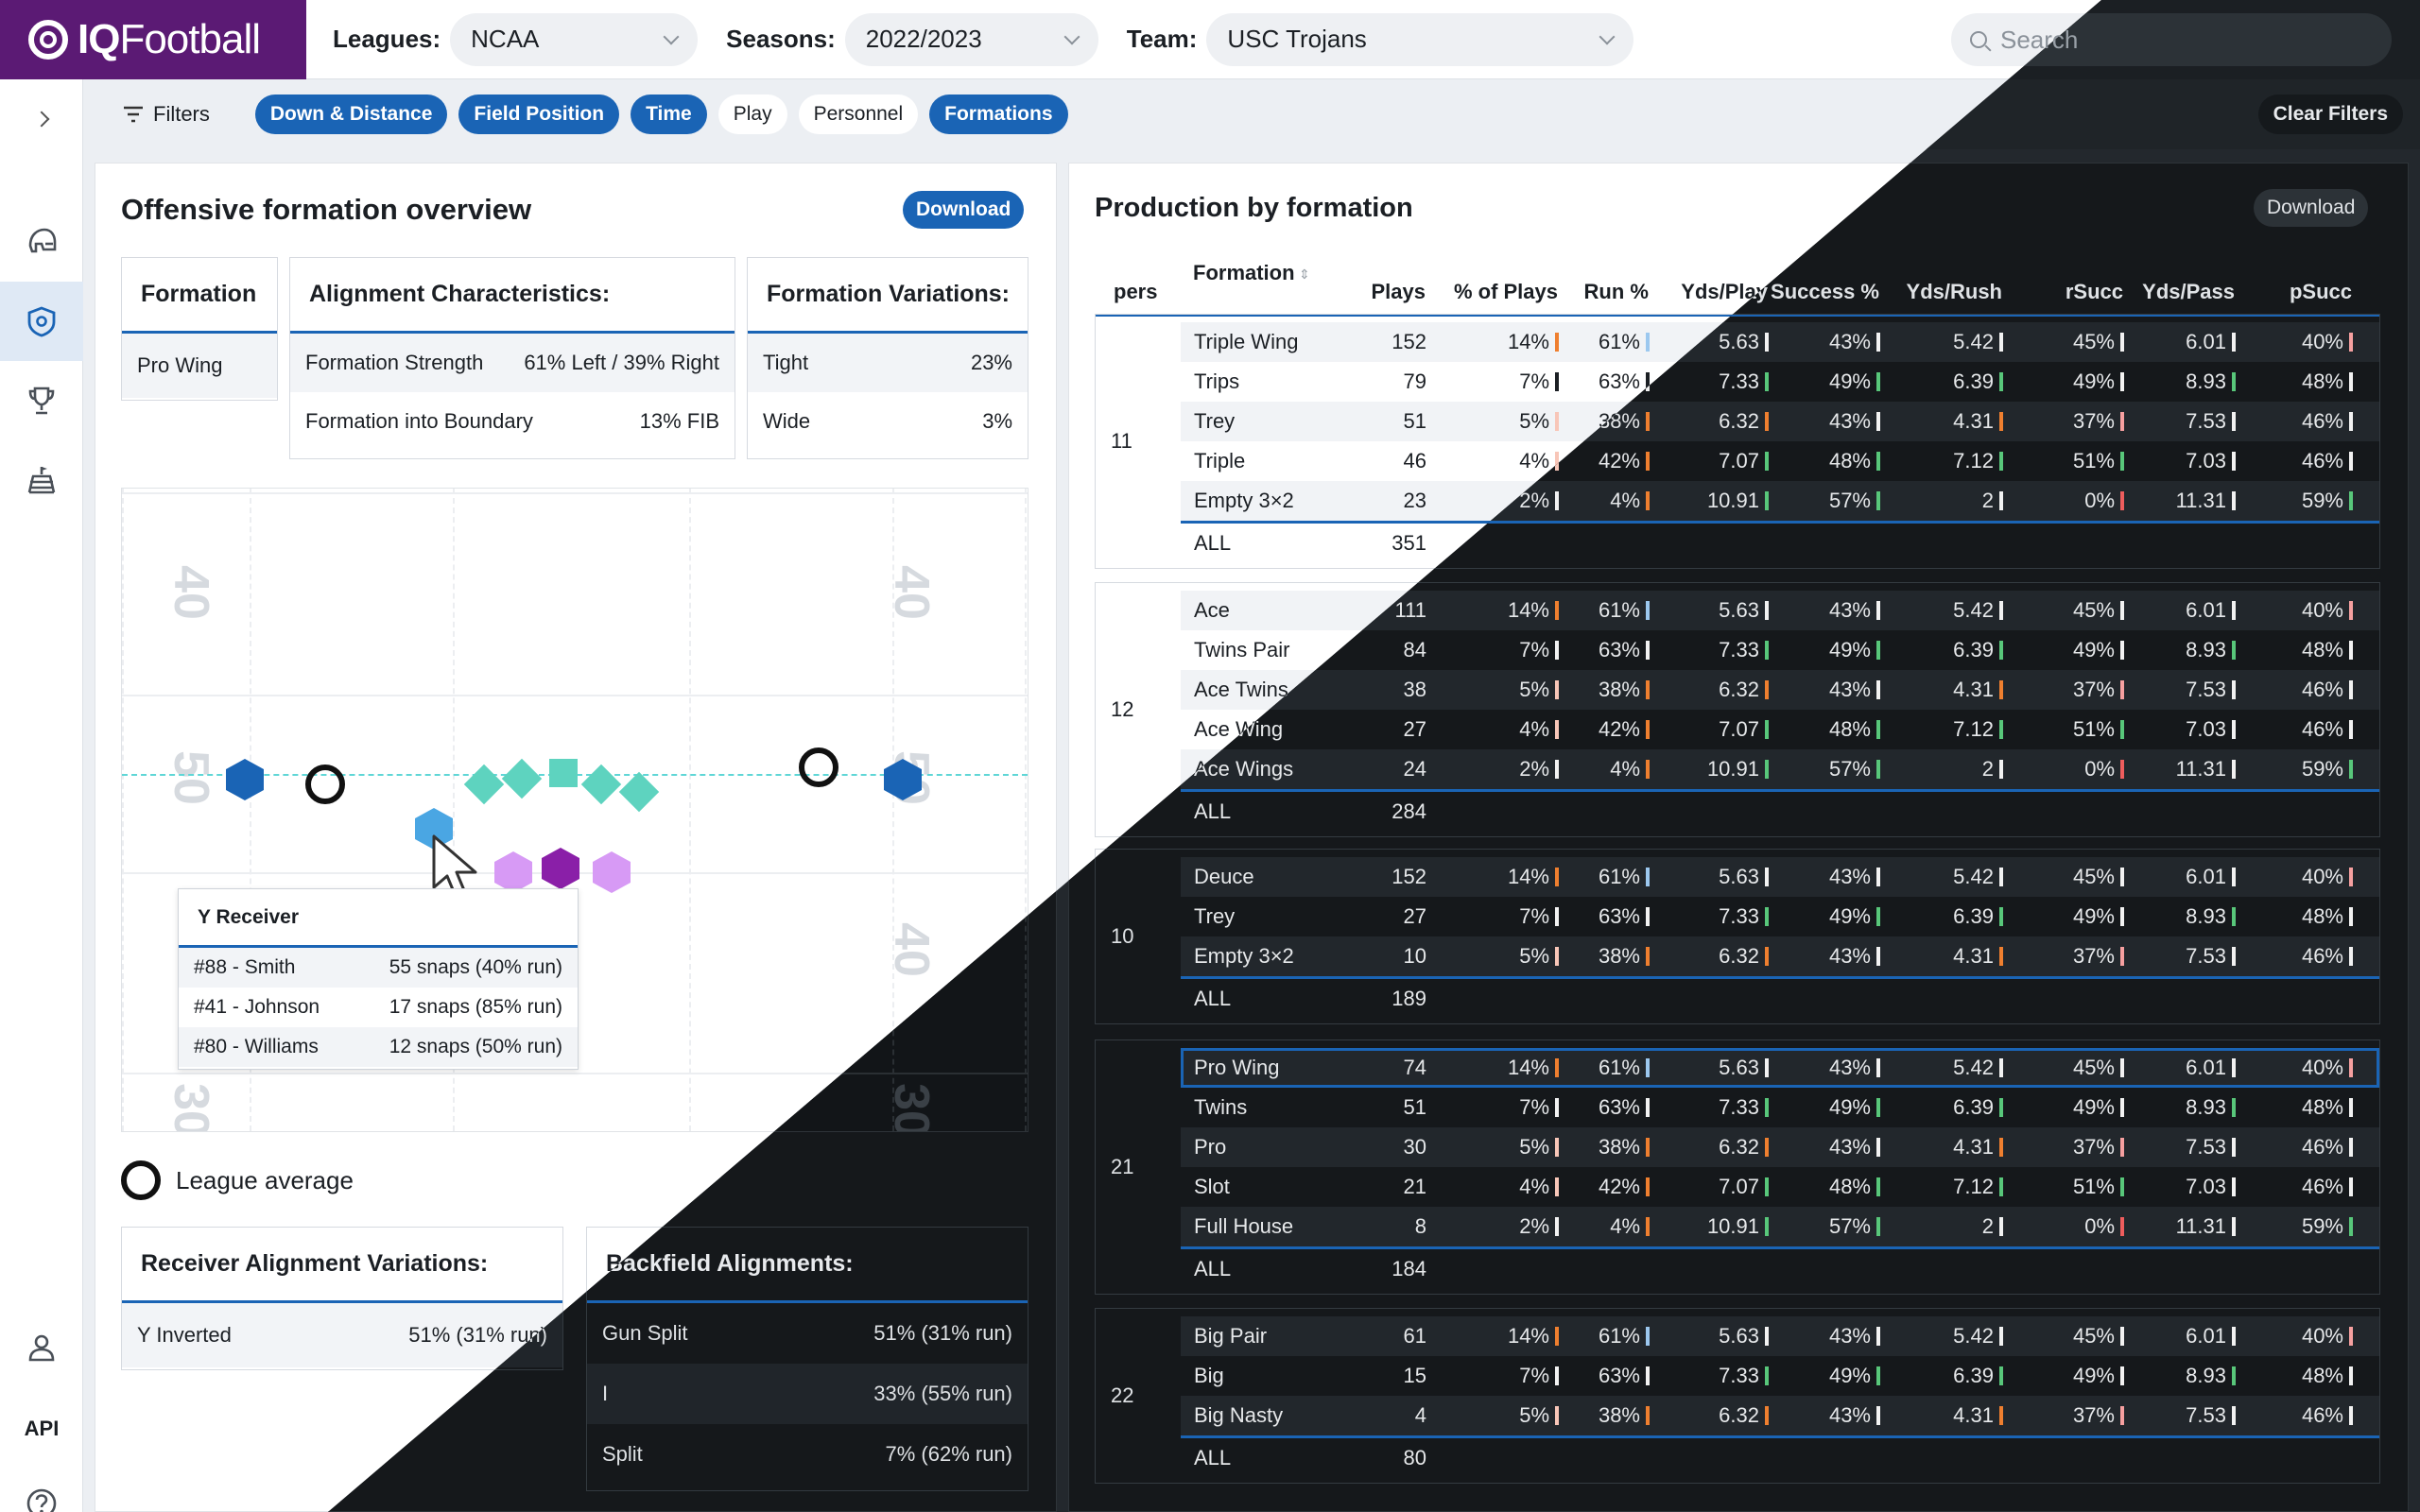  Describe the element at coordinates (1505, 291) in the screenshot. I see `column-header-of-plays: % of Plays` at that location.